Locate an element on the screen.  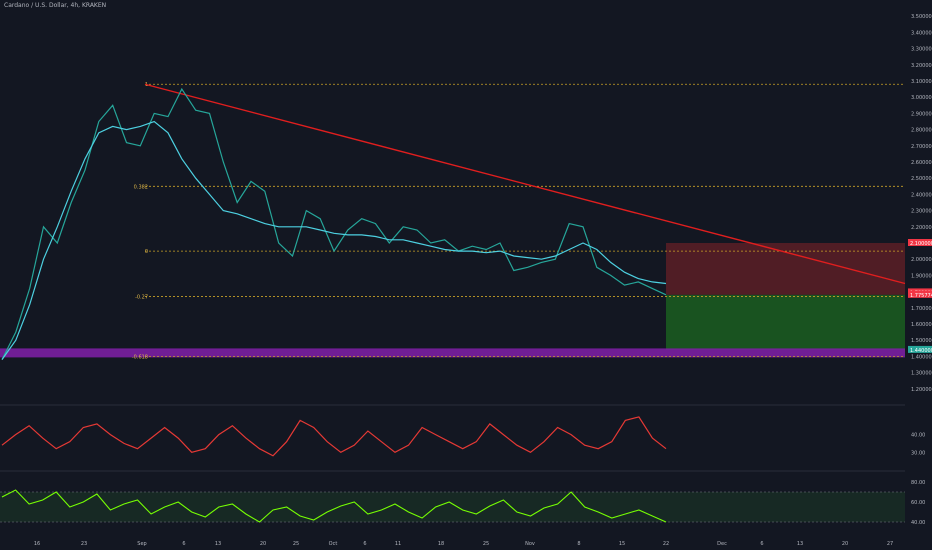
price-tag-label: 1.440000 is located at coordinates (921, 351).